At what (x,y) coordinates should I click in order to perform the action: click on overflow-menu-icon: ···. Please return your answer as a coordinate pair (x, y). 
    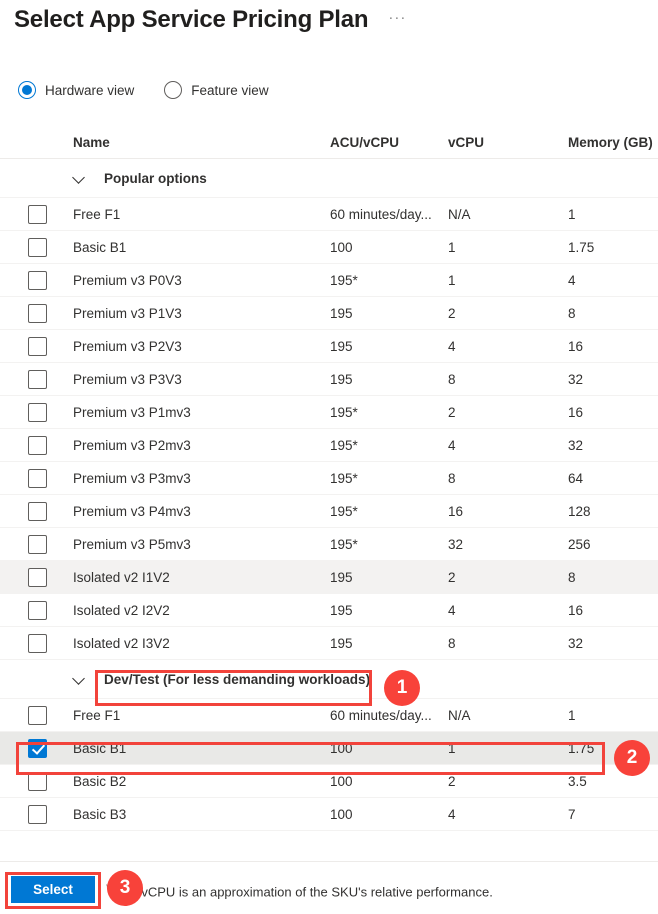
    Looking at the image, I should click on (397, 17).